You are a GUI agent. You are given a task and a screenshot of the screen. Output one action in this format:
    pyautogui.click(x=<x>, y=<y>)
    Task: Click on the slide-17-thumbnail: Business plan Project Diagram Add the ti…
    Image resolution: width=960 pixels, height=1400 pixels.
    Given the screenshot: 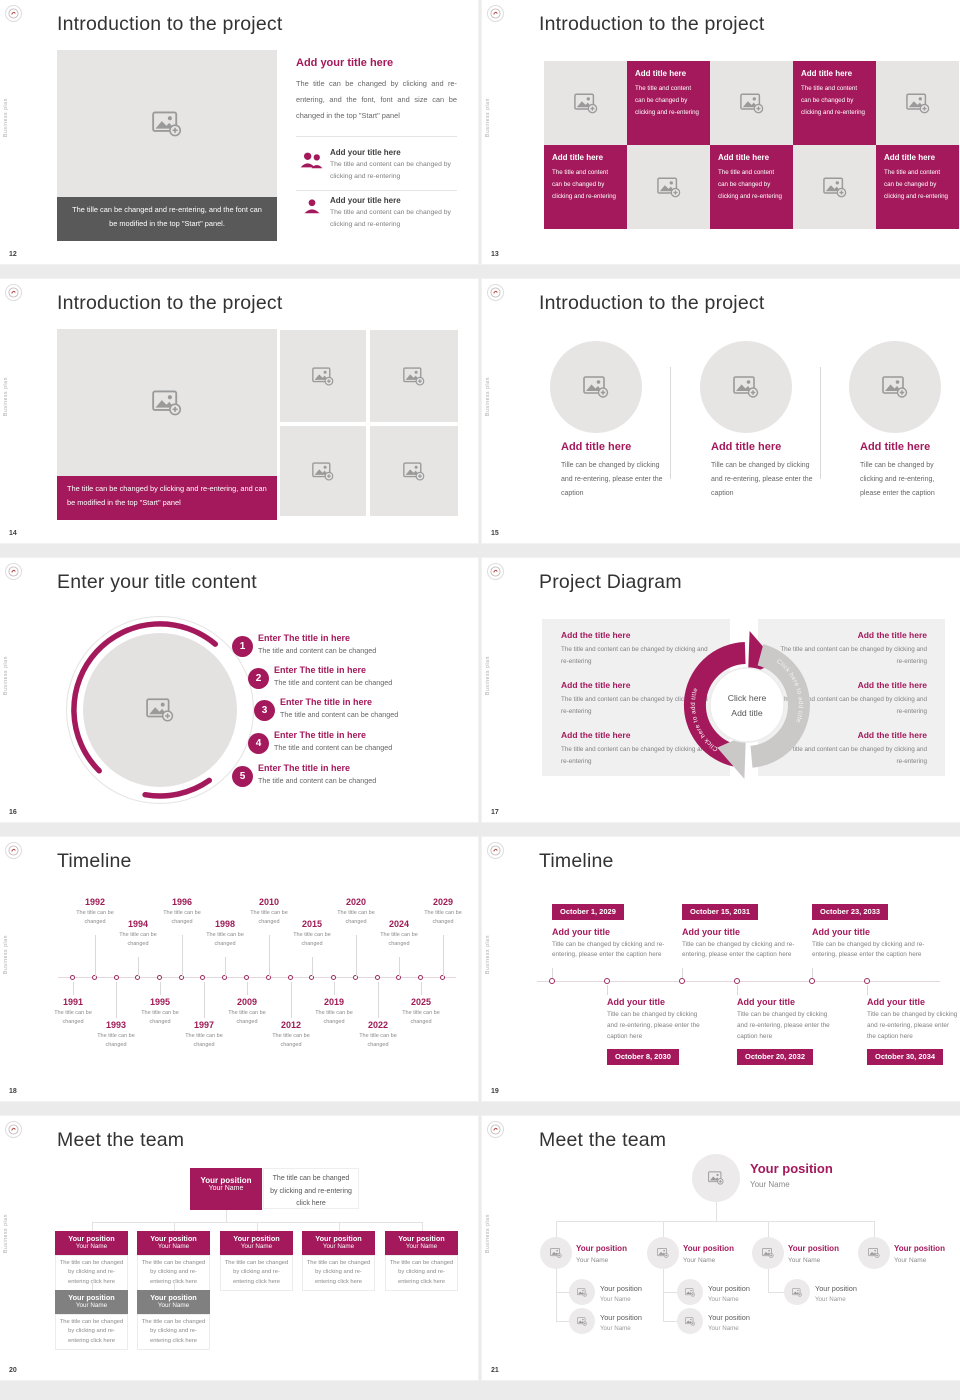 What is the action you would take?
    pyautogui.click(x=721, y=690)
    